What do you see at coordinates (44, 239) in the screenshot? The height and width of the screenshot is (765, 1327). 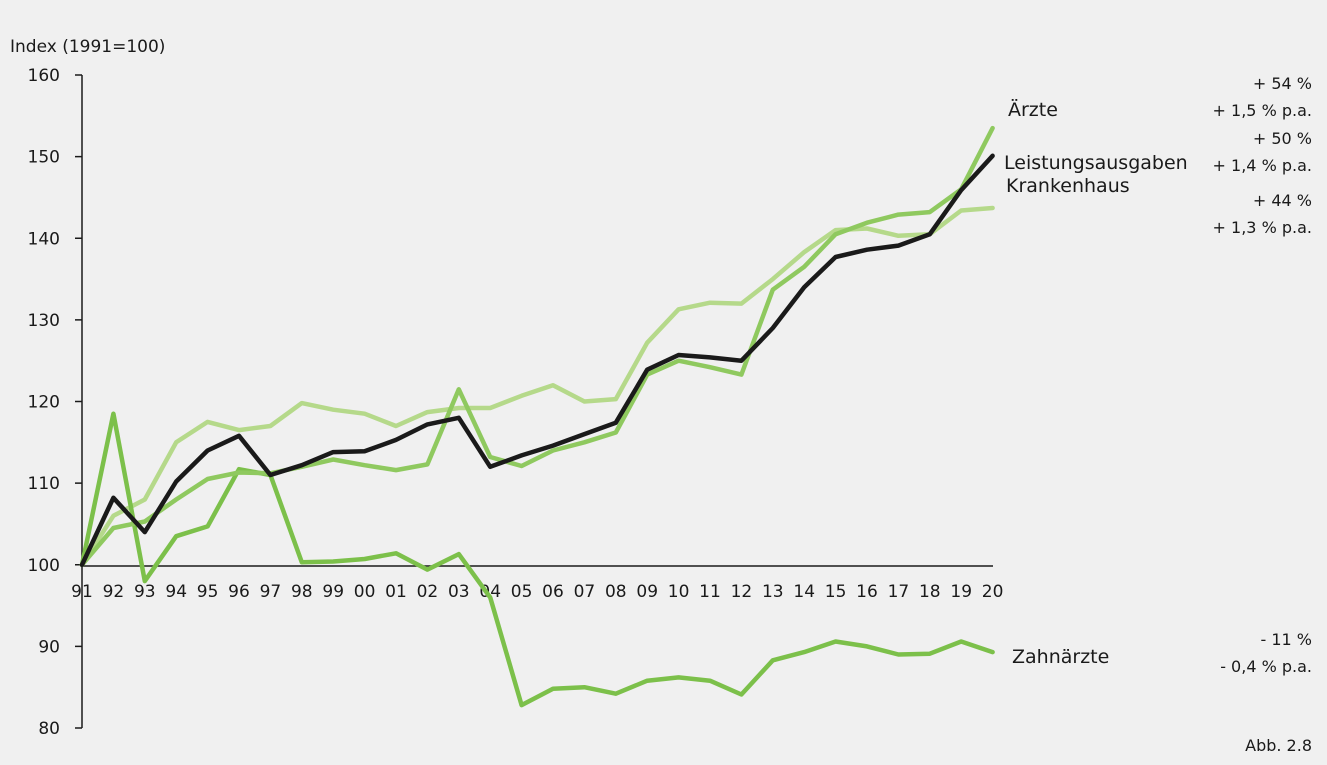 I see `y-tick-label-140: 140` at bounding box center [44, 239].